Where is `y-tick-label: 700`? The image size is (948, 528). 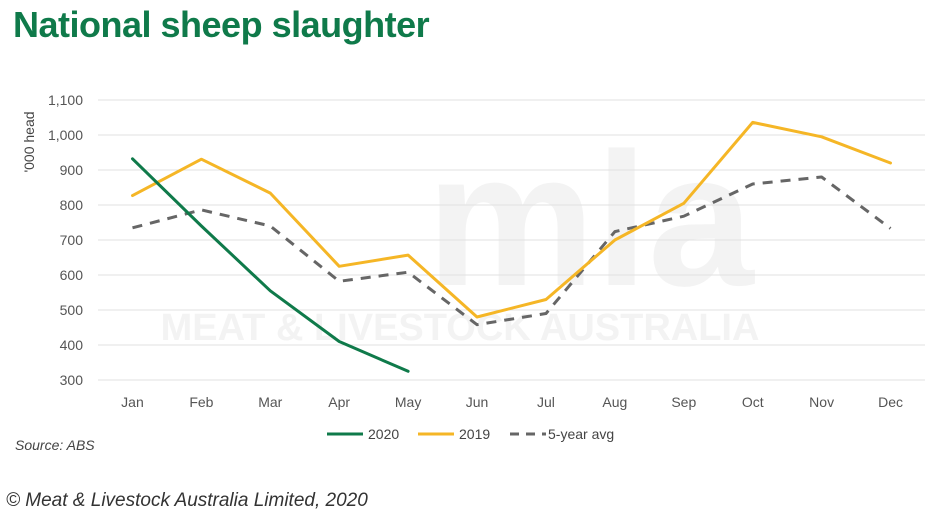
y-tick-label: 700 is located at coordinates (72, 240).